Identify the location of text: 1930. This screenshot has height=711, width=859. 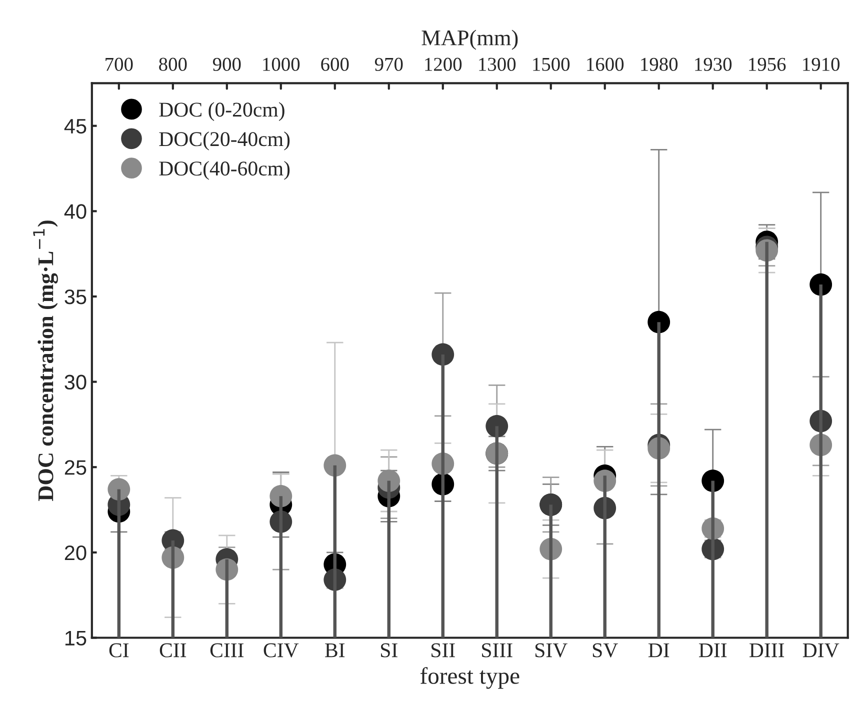
(713, 64).